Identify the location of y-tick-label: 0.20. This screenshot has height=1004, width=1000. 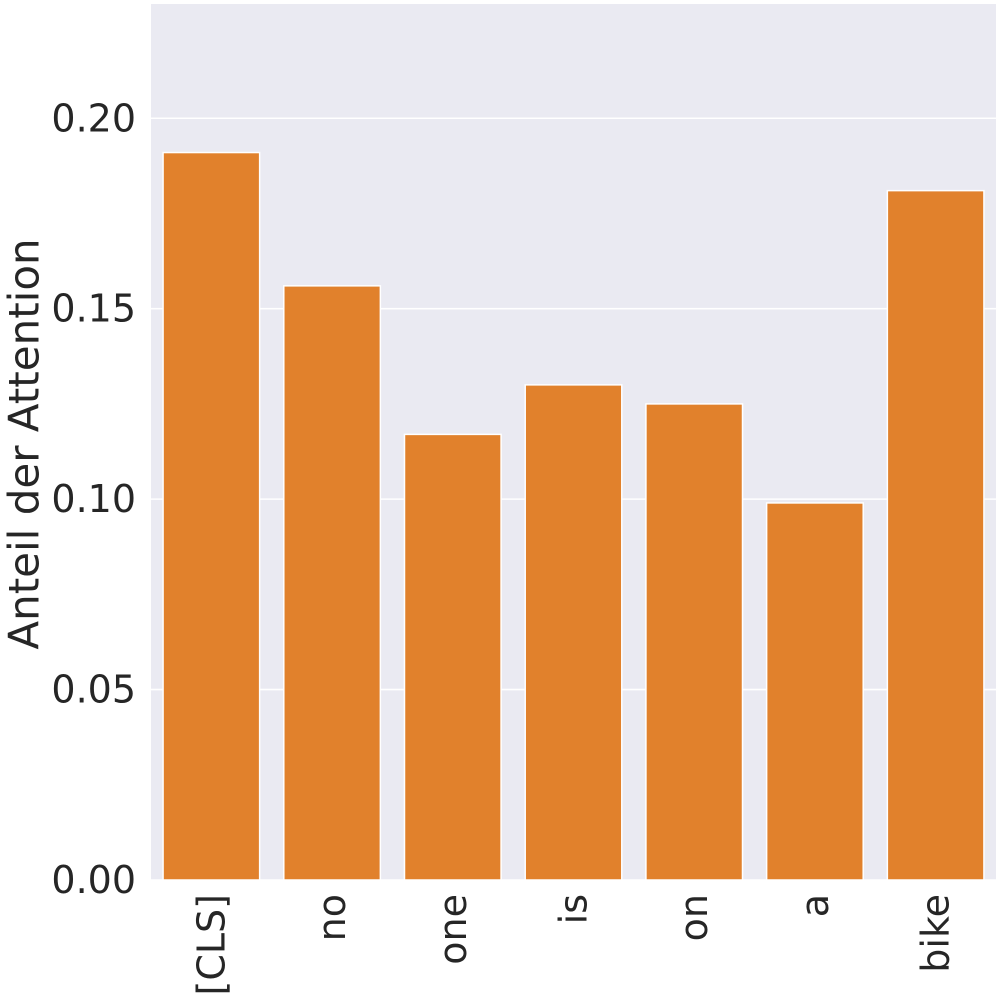
(93, 118).